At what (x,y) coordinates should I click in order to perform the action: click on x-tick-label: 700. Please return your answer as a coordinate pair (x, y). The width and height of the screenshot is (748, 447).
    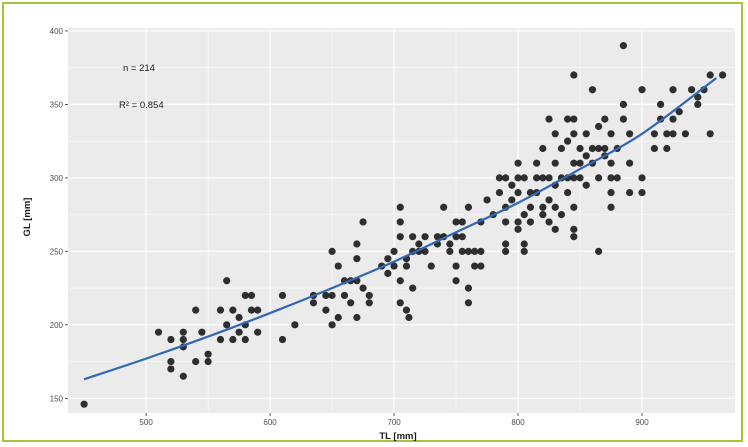
    Looking at the image, I should click on (394, 422).